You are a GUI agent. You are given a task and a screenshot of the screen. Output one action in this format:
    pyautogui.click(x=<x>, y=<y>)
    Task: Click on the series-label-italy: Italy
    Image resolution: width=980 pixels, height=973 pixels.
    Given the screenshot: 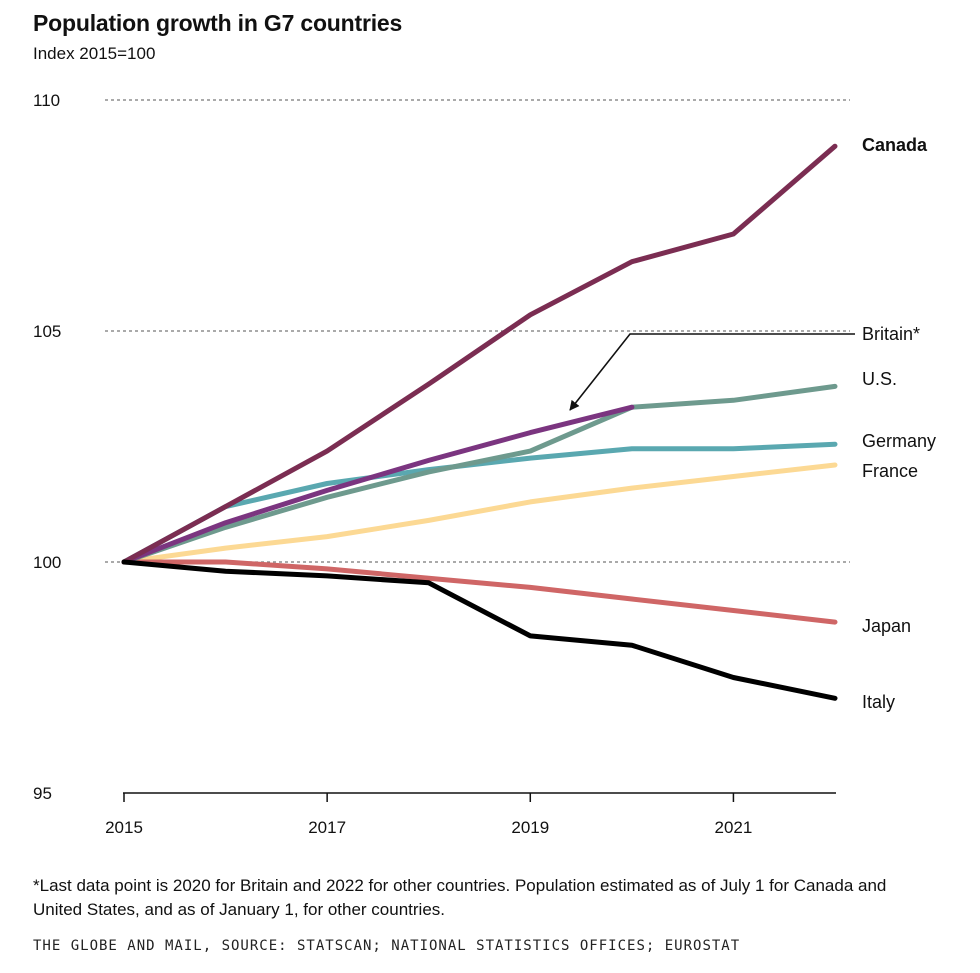 What is the action you would take?
    pyautogui.click(x=878, y=702)
    